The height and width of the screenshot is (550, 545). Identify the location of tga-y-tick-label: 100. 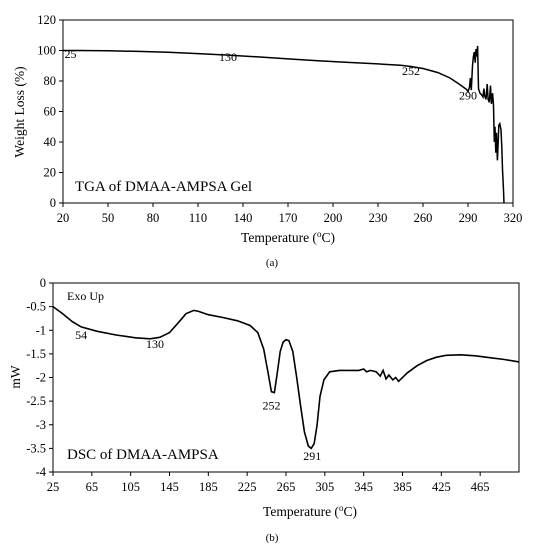
(46, 51).